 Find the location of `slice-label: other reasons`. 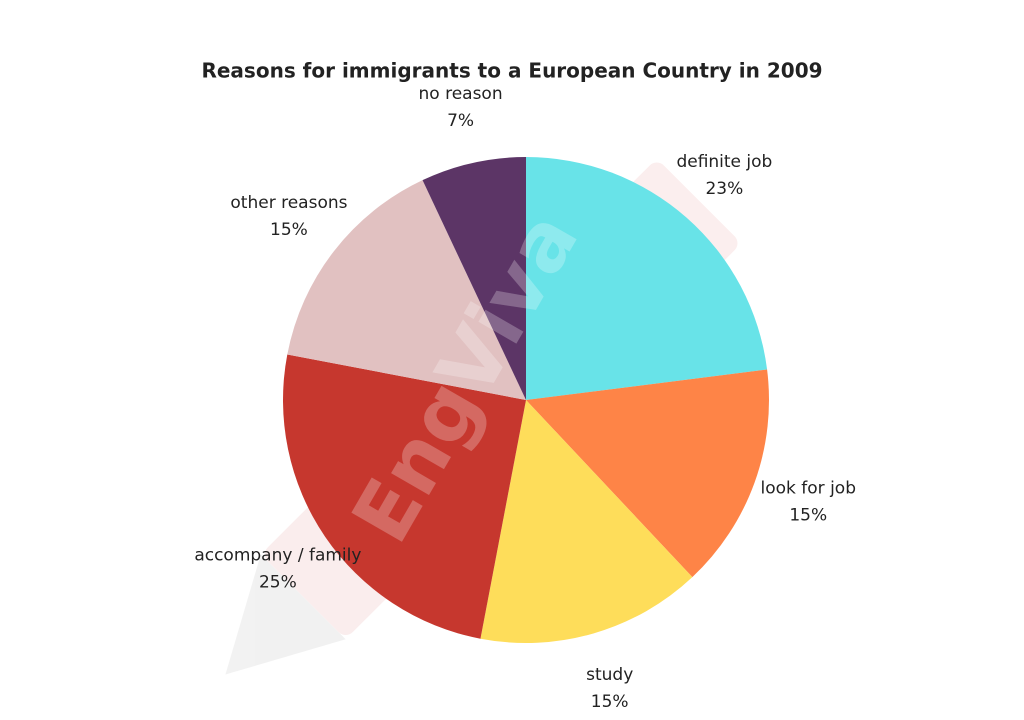

slice-label: other reasons is located at coordinates (288, 203).